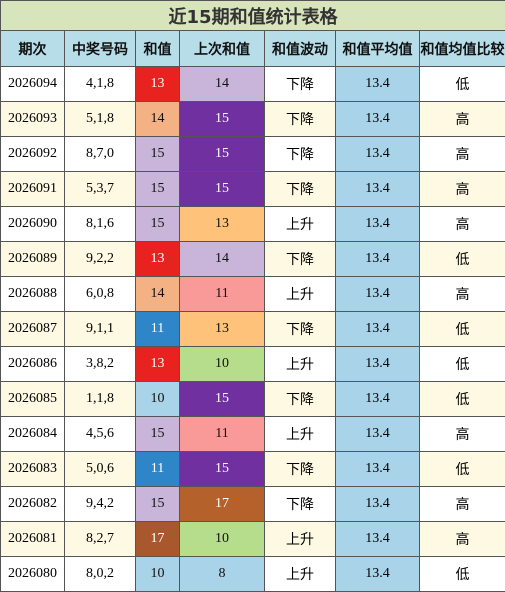 This screenshot has width=505, height=592. What do you see at coordinates (100, 469) in the screenshot?
I see `winning-numbers-cell: 5,0,6` at bounding box center [100, 469].